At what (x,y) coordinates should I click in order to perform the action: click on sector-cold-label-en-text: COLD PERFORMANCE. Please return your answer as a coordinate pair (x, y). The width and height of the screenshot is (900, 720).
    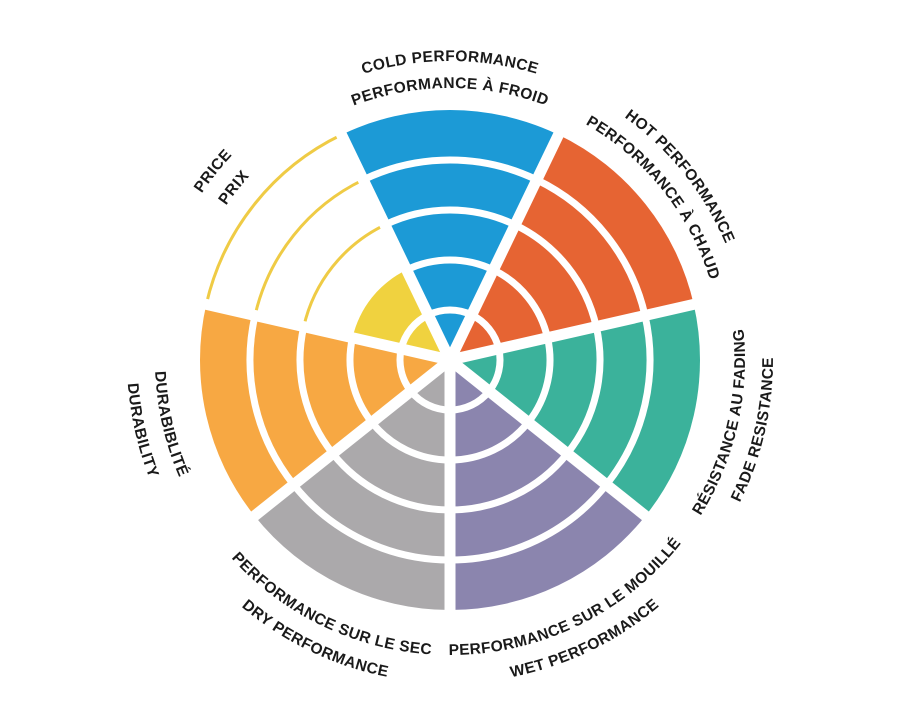
    Looking at the image, I should click on (450, 63).